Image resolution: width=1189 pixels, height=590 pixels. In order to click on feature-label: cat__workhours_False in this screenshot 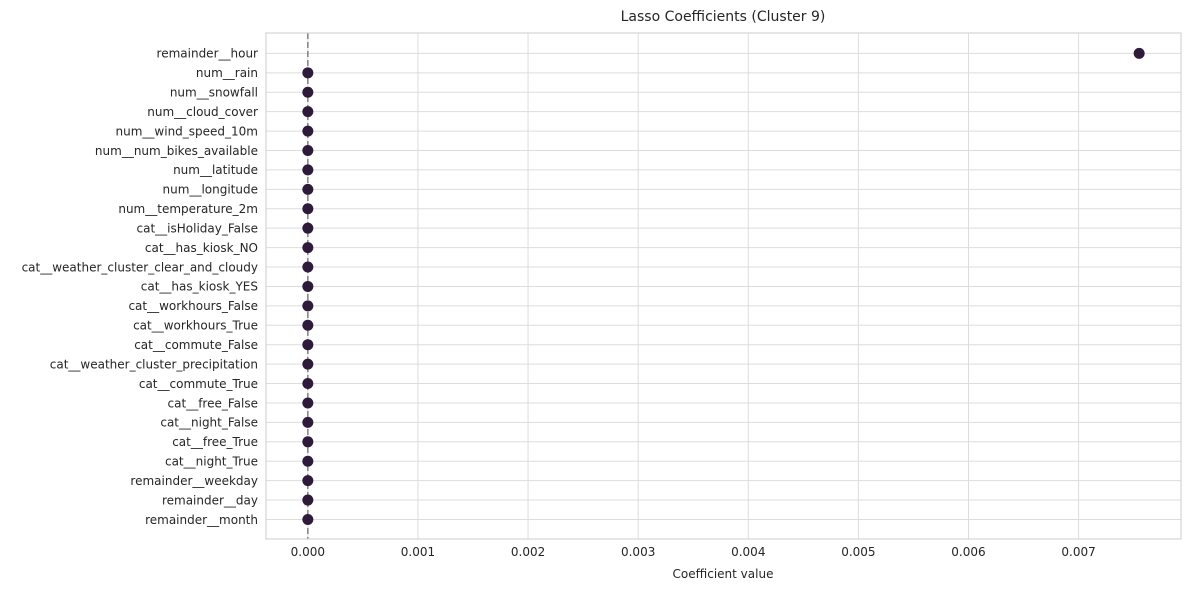, I will do `click(193, 306)`.